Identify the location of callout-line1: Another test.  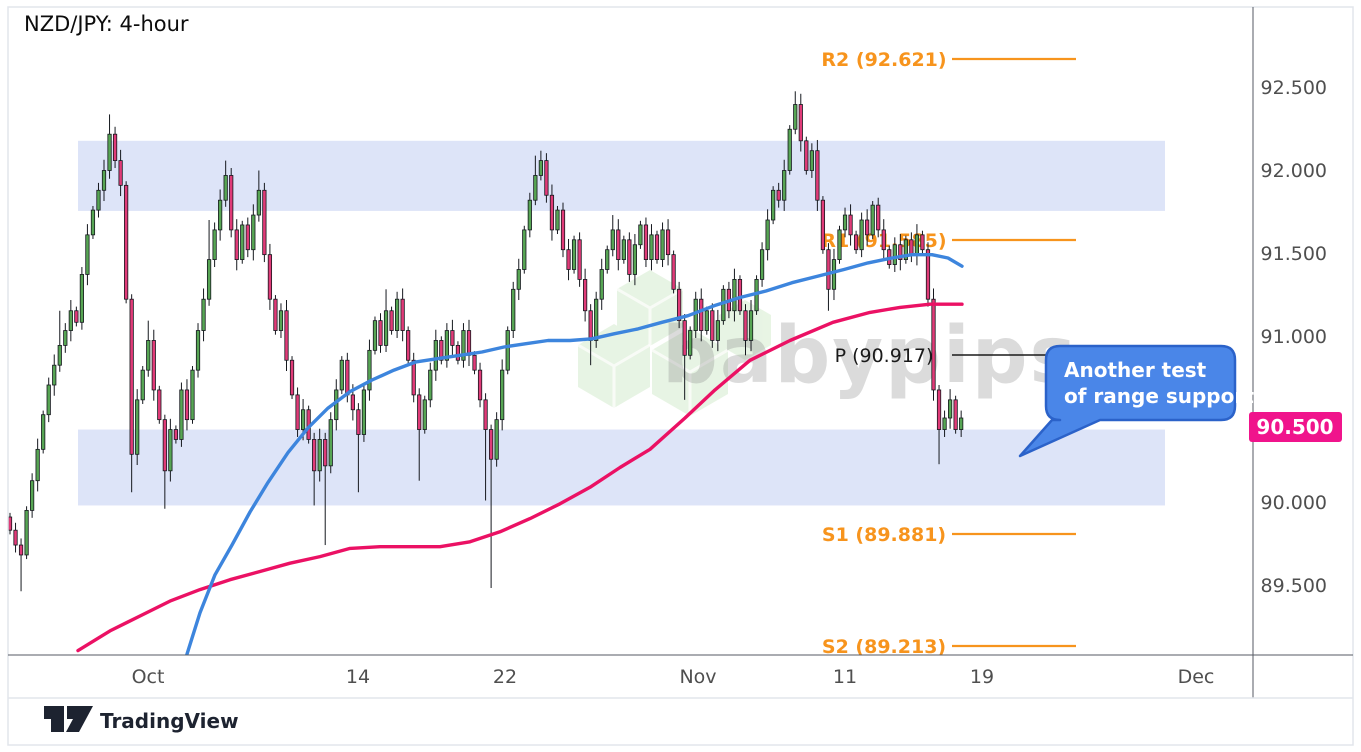
(1135, 370).